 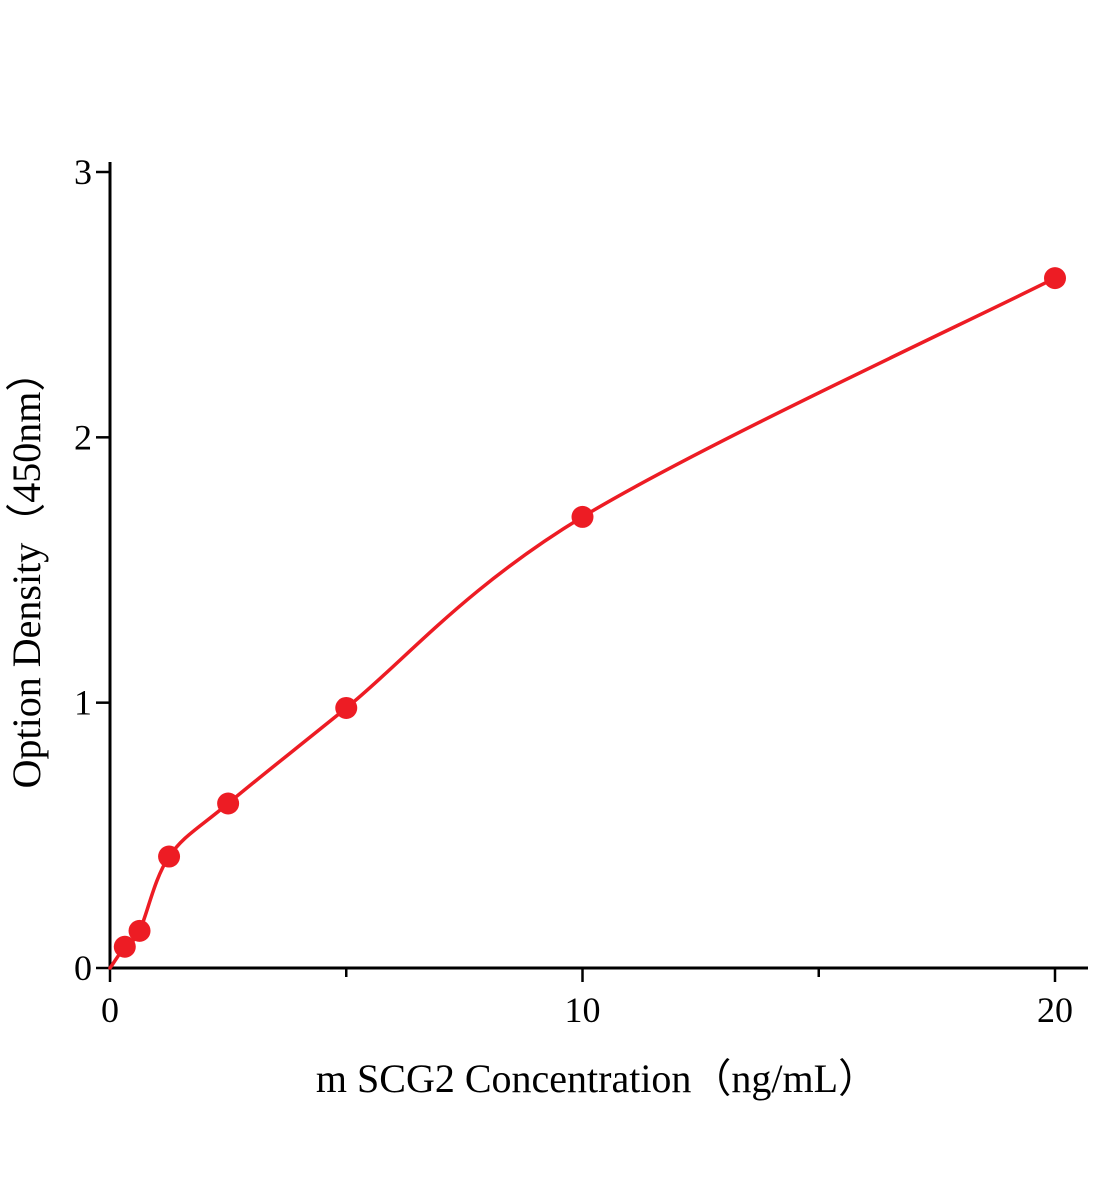 What do you see at coordinates (597, 1078) in the screenshot?
I see `x-axis-title: m SCG2 Concentration（ng/mL）` at bounding box center [597, 1078].